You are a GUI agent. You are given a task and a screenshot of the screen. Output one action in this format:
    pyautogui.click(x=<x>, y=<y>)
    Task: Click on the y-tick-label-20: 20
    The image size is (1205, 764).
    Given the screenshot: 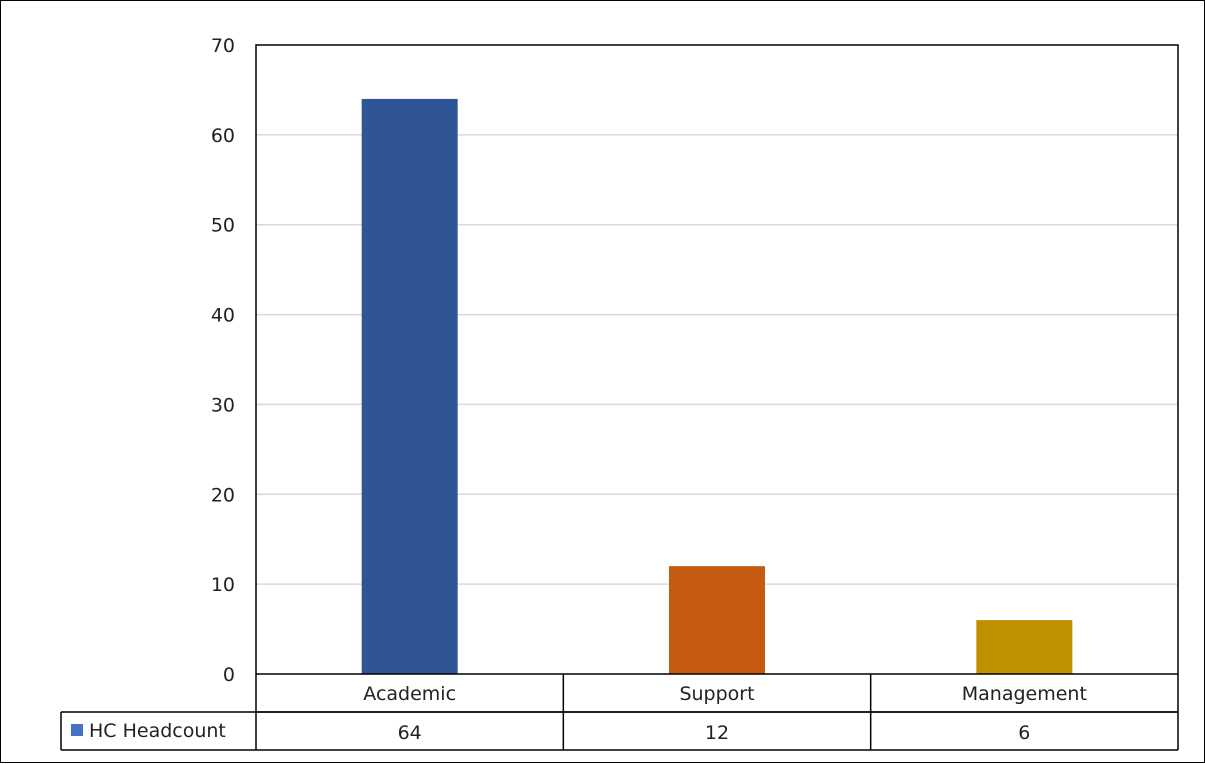 What is the action you would take?
    pyautogui.click(x=223, y=495)
    